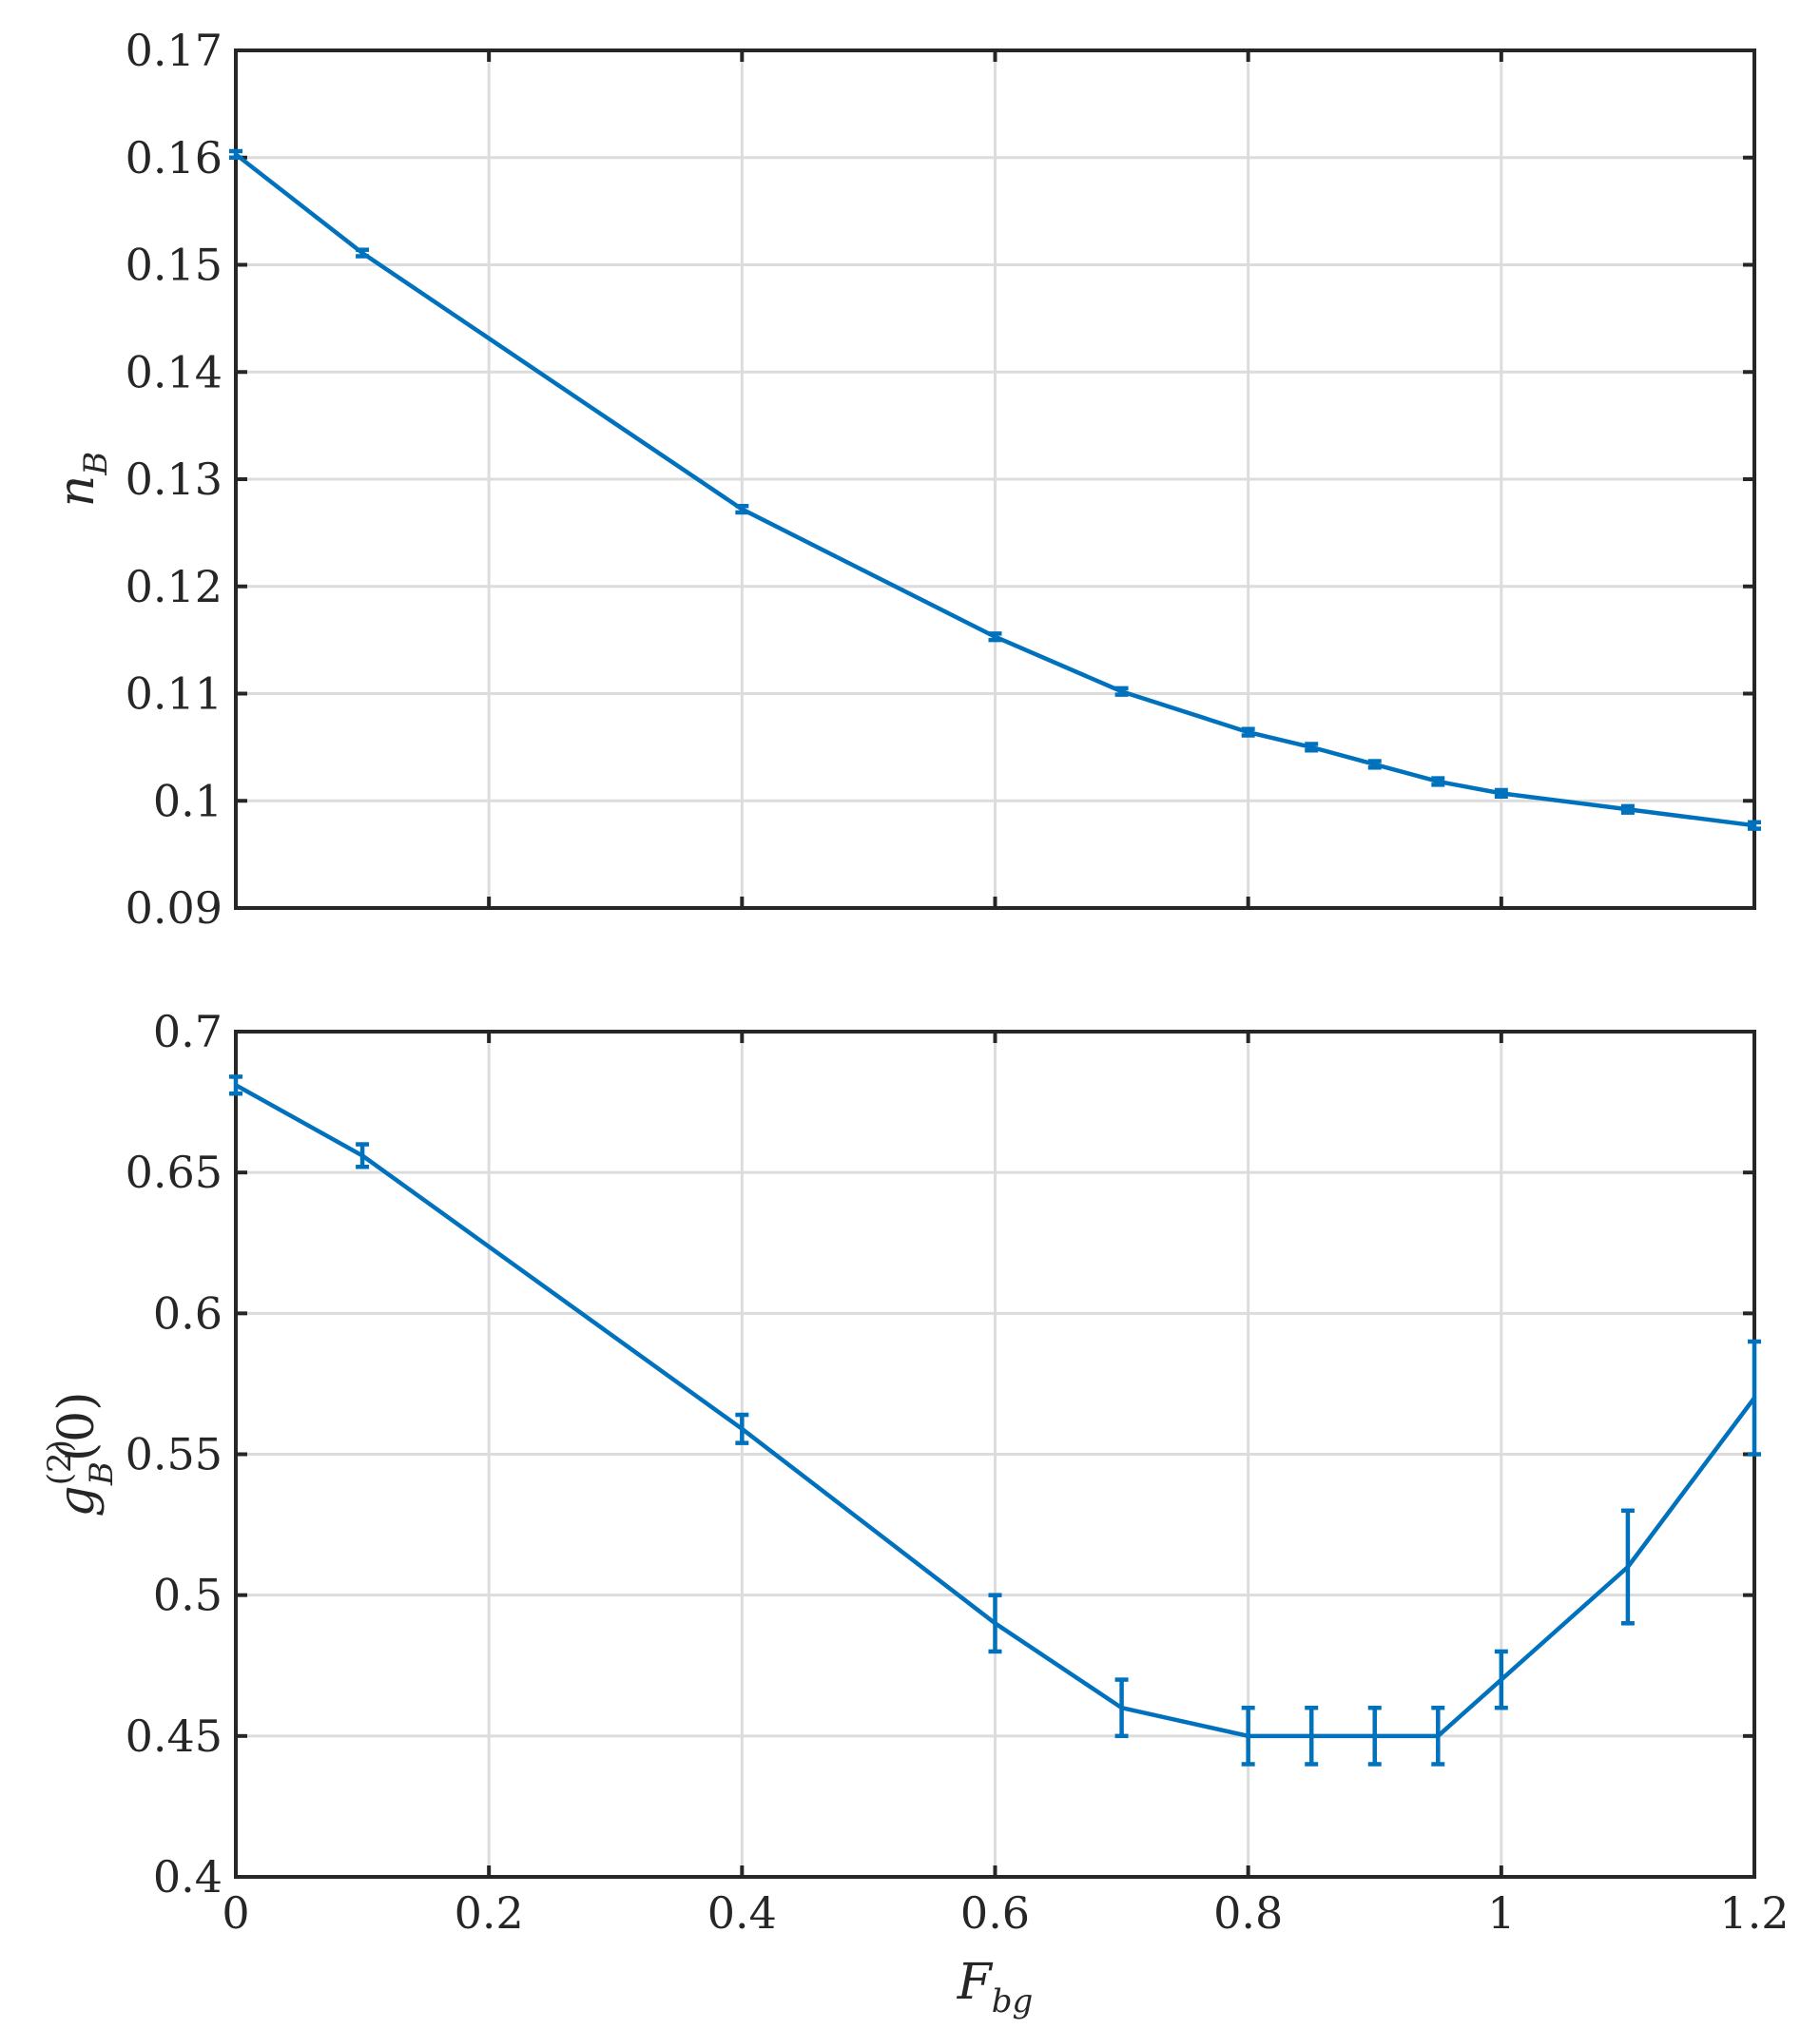 This screenshot has width=1820, height=2029. I want to click on nb-y-tick-label: 0.17, so click(175, 50).